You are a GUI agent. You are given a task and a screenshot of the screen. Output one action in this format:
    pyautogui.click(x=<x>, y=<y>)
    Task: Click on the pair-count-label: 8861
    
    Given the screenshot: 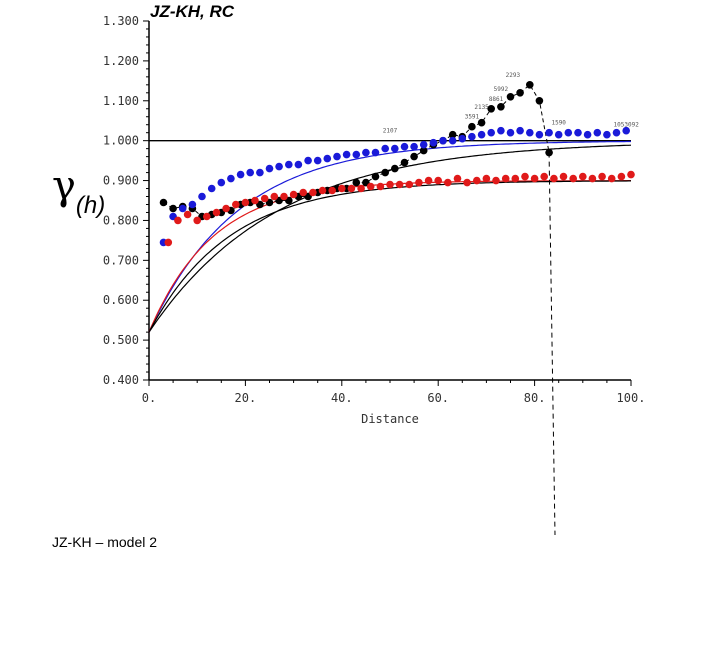 What is the action you would take?
    pyautogui.click(x=496, y=99)
    